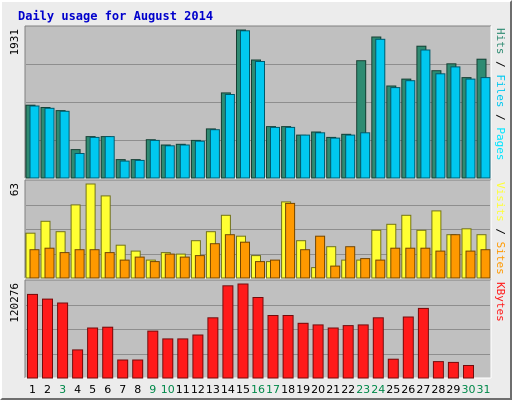 This screenshot has width=512, height=400. What do you see at coordinates (333, 389) in the screenshot?
I see `day-label-21: 21` at bounding box center [333, 389].